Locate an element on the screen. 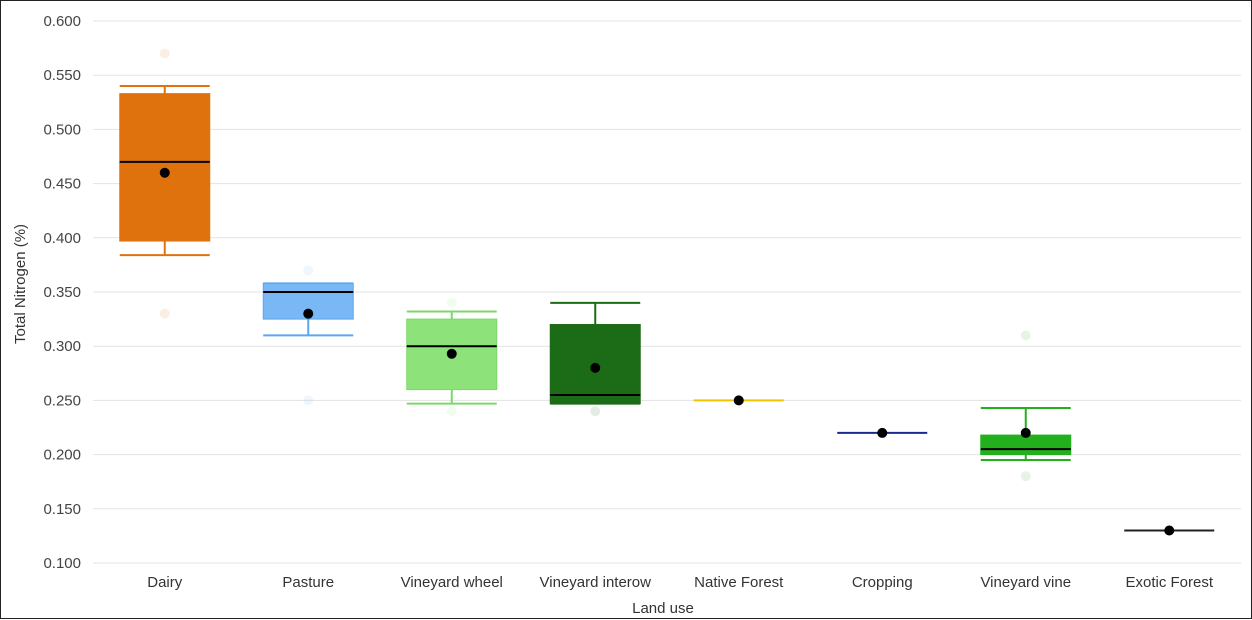  x-tick-label-4: Native Forest is located at coordinates (739, 582).